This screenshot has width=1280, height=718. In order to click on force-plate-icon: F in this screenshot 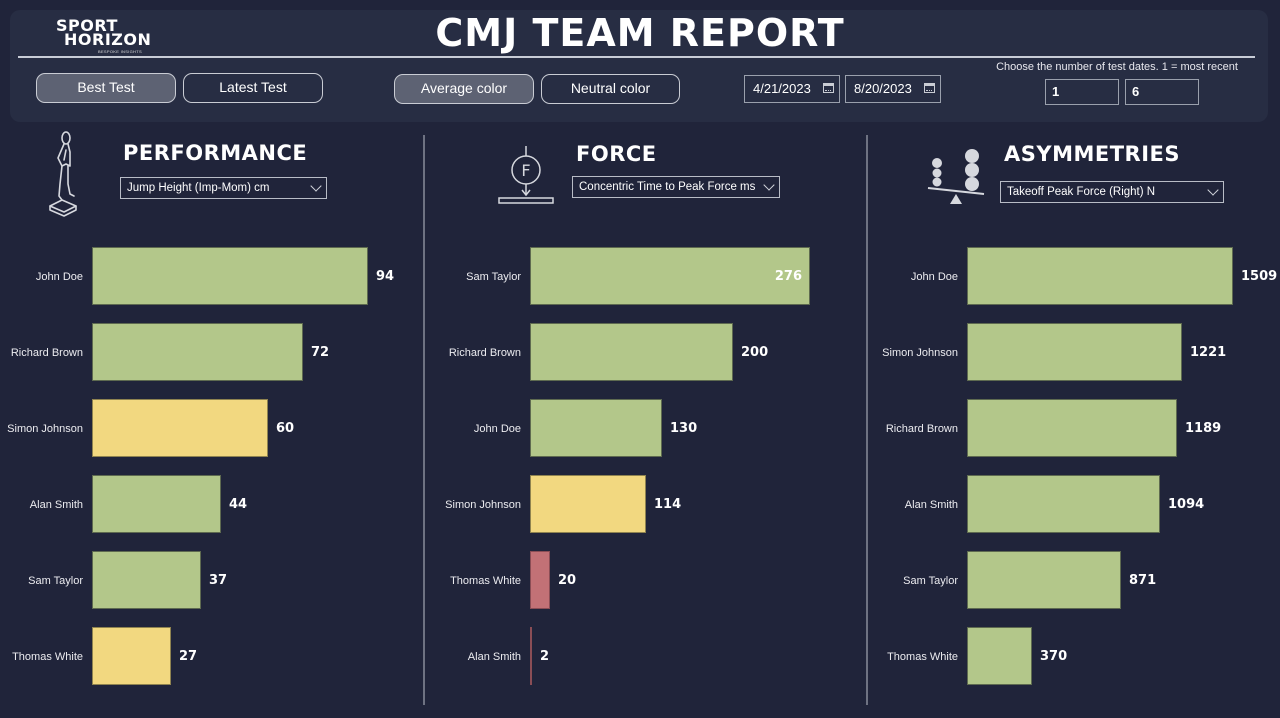, I will do `click(526, 175)`.